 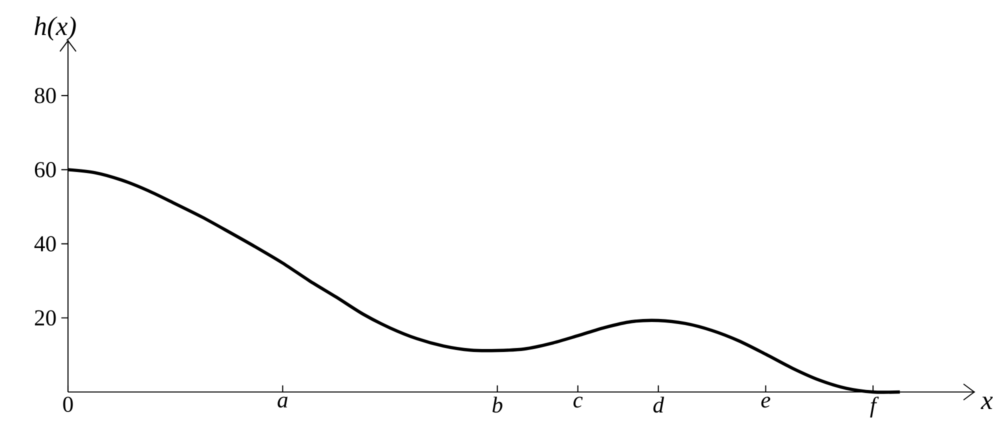 I want to click on y-tick-label: 20, so click(x=45, y=318).